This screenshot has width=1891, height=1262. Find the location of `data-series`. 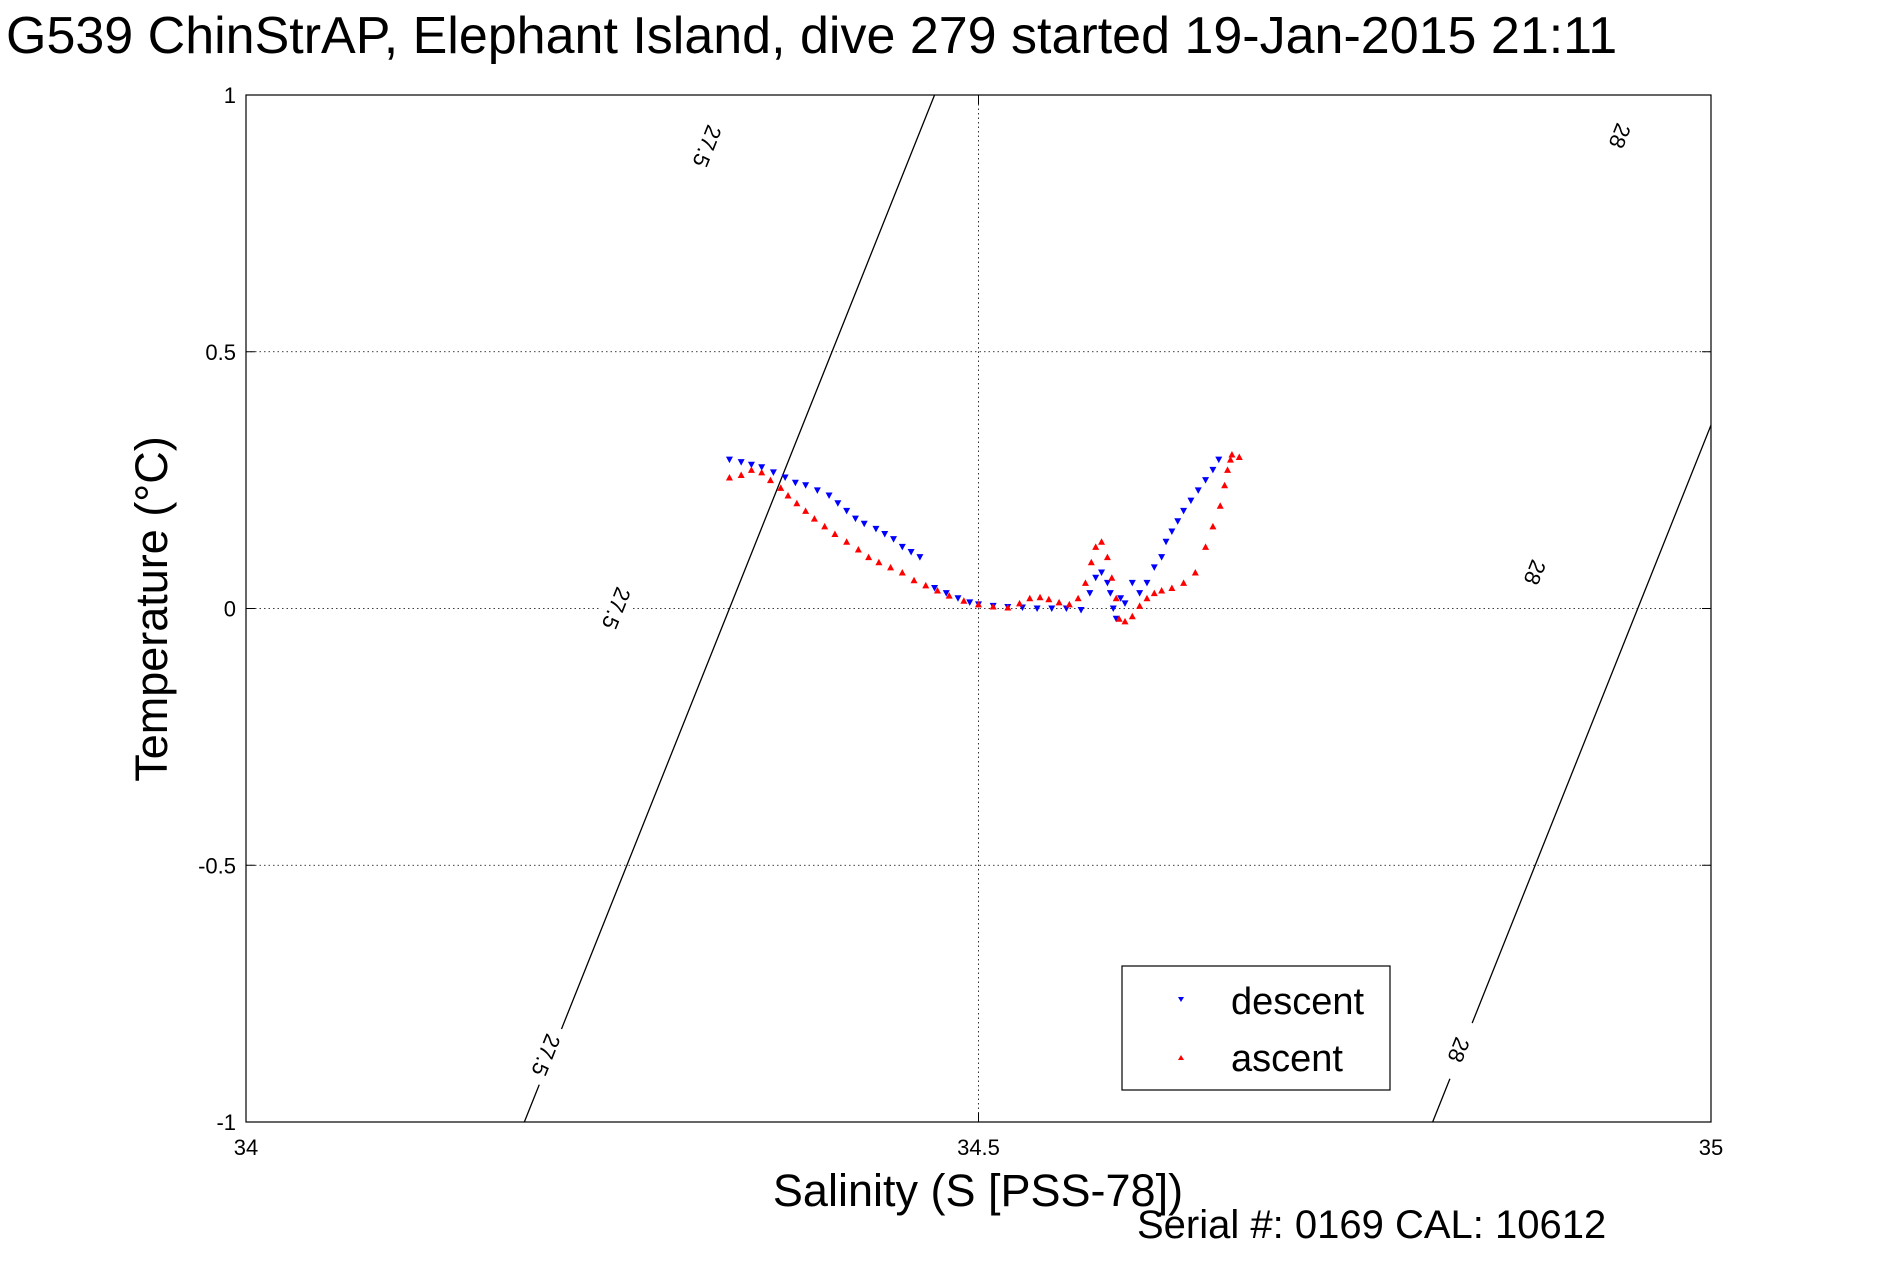

data-series is located at coordinates (984, 537).